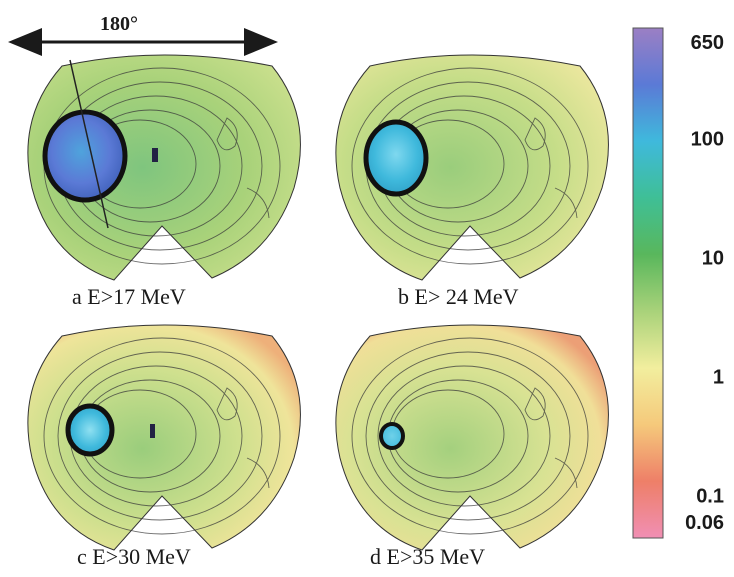 Image resolution: width=734 pixels, height=577 pixels. What do you see at coordinates (678, 283) in the screenshot?
I see `colorbar: 650 100 10 1 0.1 0.06` at bounding box center [678, 283].